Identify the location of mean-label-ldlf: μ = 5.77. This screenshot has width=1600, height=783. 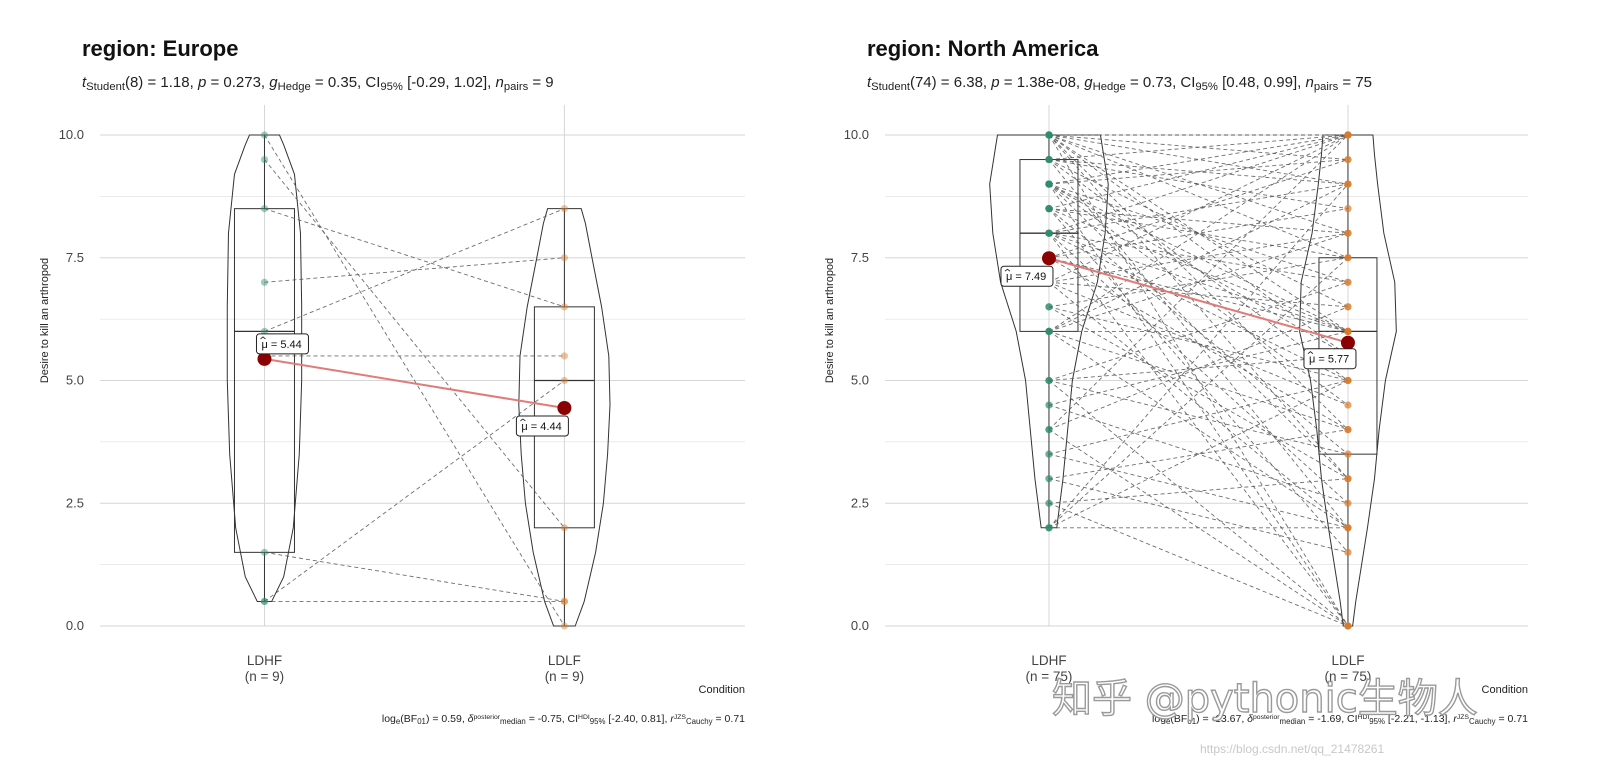
(1330, 359).